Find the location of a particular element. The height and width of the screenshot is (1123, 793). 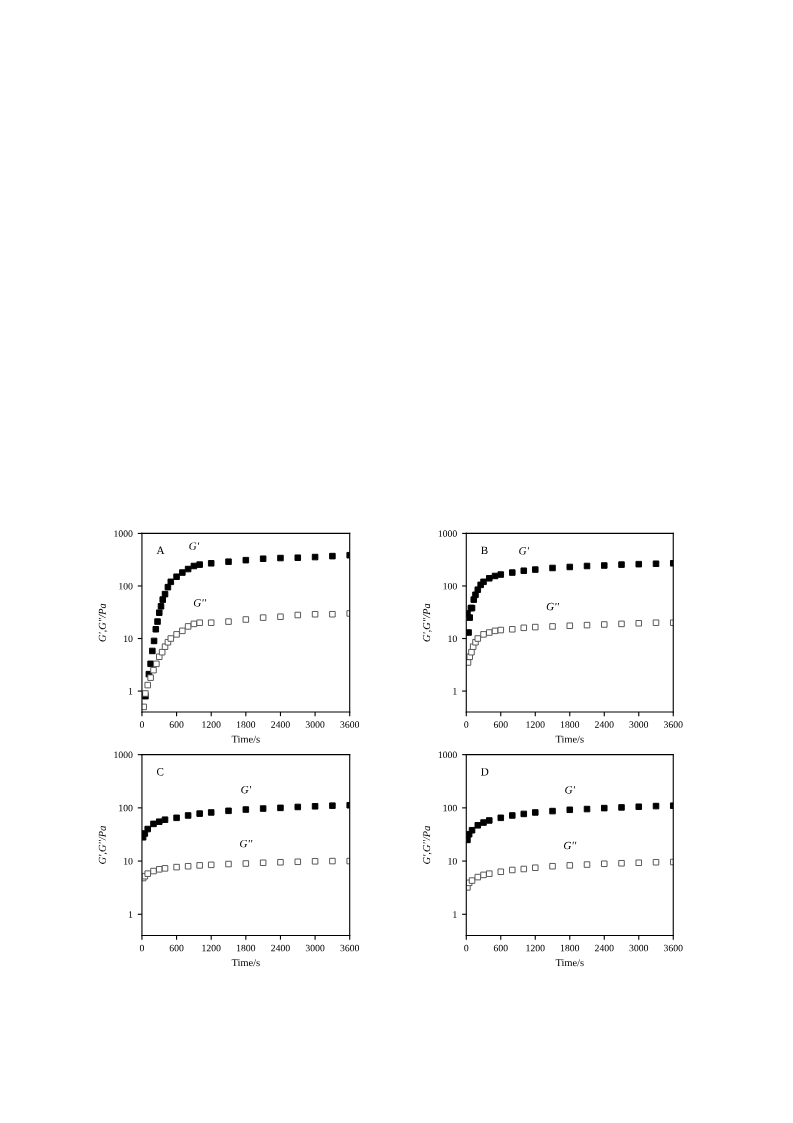

annotation: D is located at coordinates (485, 772).